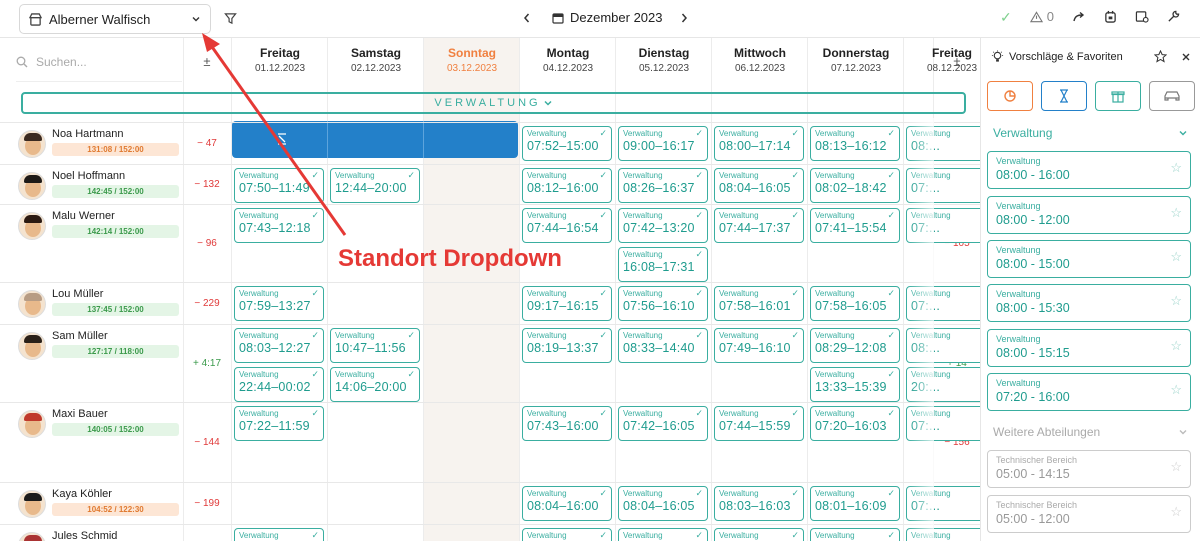 This screenshot has width=1200, height=541. I want to click on favorite-shift: Verwaltung 08:00 - 15:30 ☆, so click(1089, 303).